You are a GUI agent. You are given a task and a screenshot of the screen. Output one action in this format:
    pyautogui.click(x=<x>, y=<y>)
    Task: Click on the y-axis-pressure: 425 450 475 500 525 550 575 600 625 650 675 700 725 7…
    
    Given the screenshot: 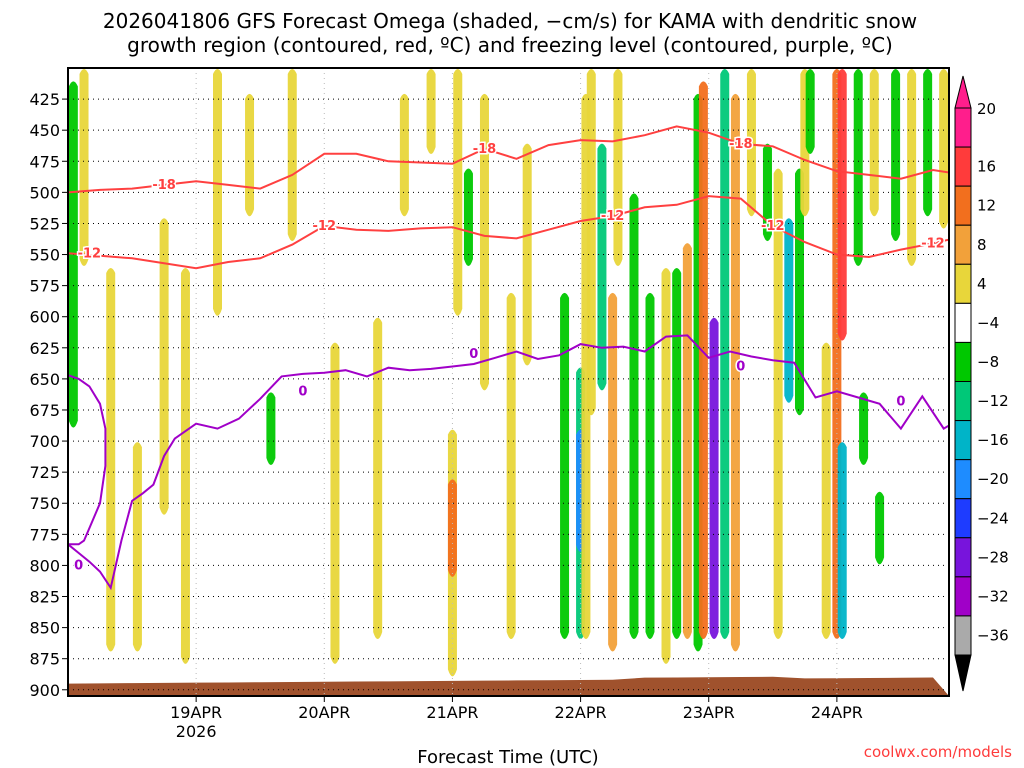 What is the action you would take?
    pyautogui.click(x=48, y=395)
    